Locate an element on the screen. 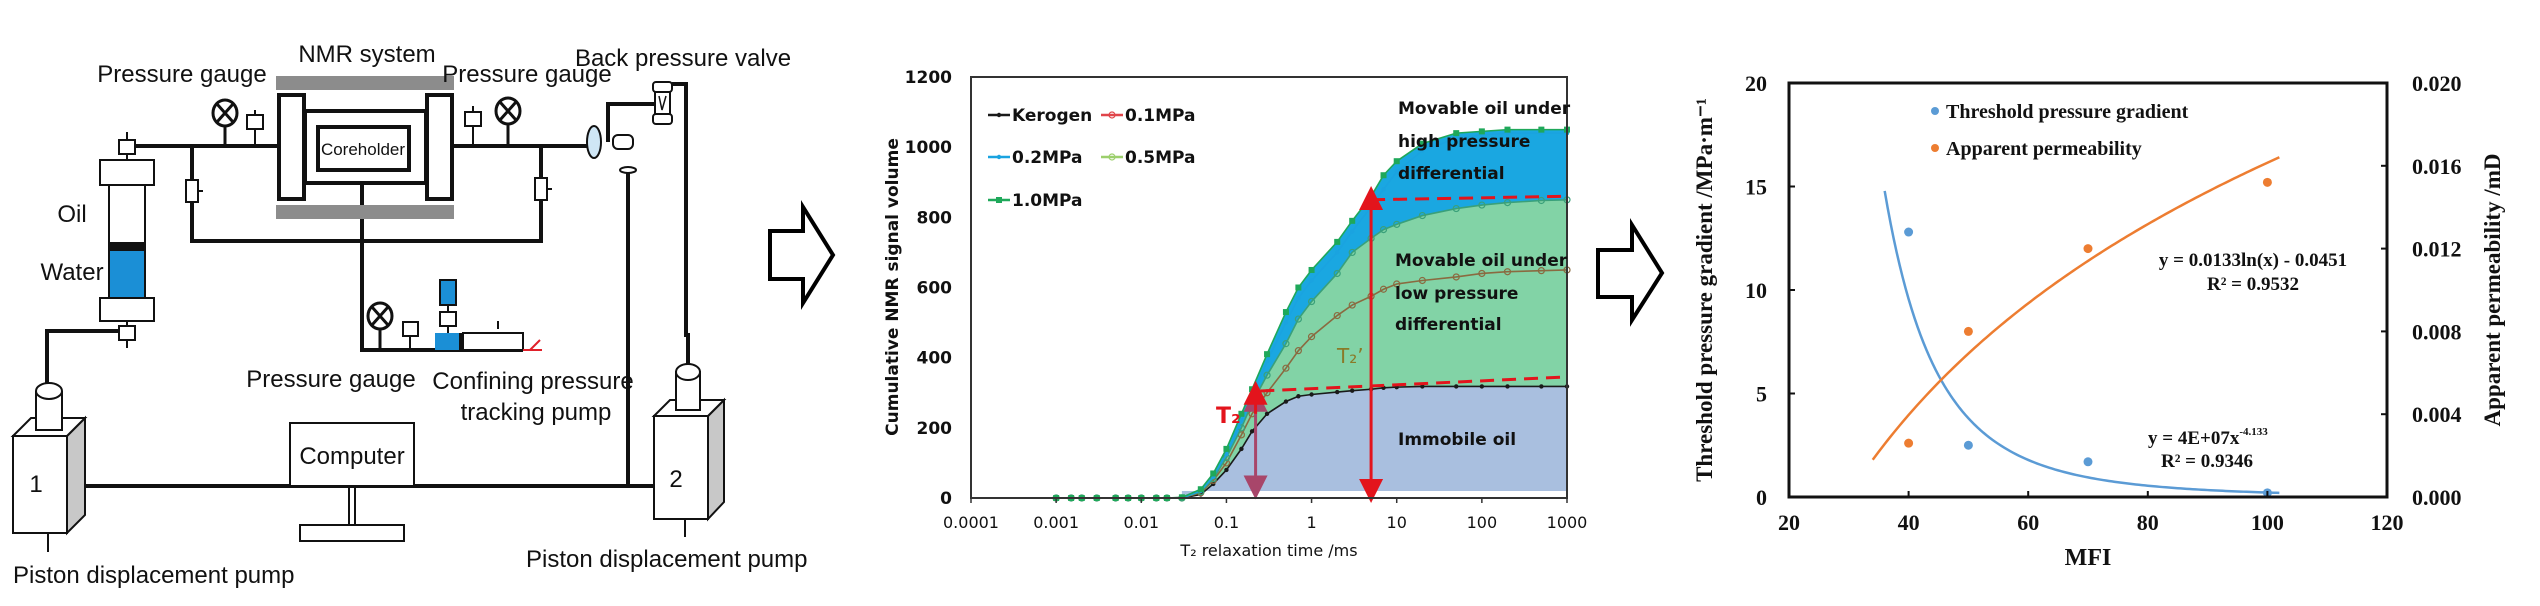  y-left-tick-label: 20 is located at coordinates (1756, 83).